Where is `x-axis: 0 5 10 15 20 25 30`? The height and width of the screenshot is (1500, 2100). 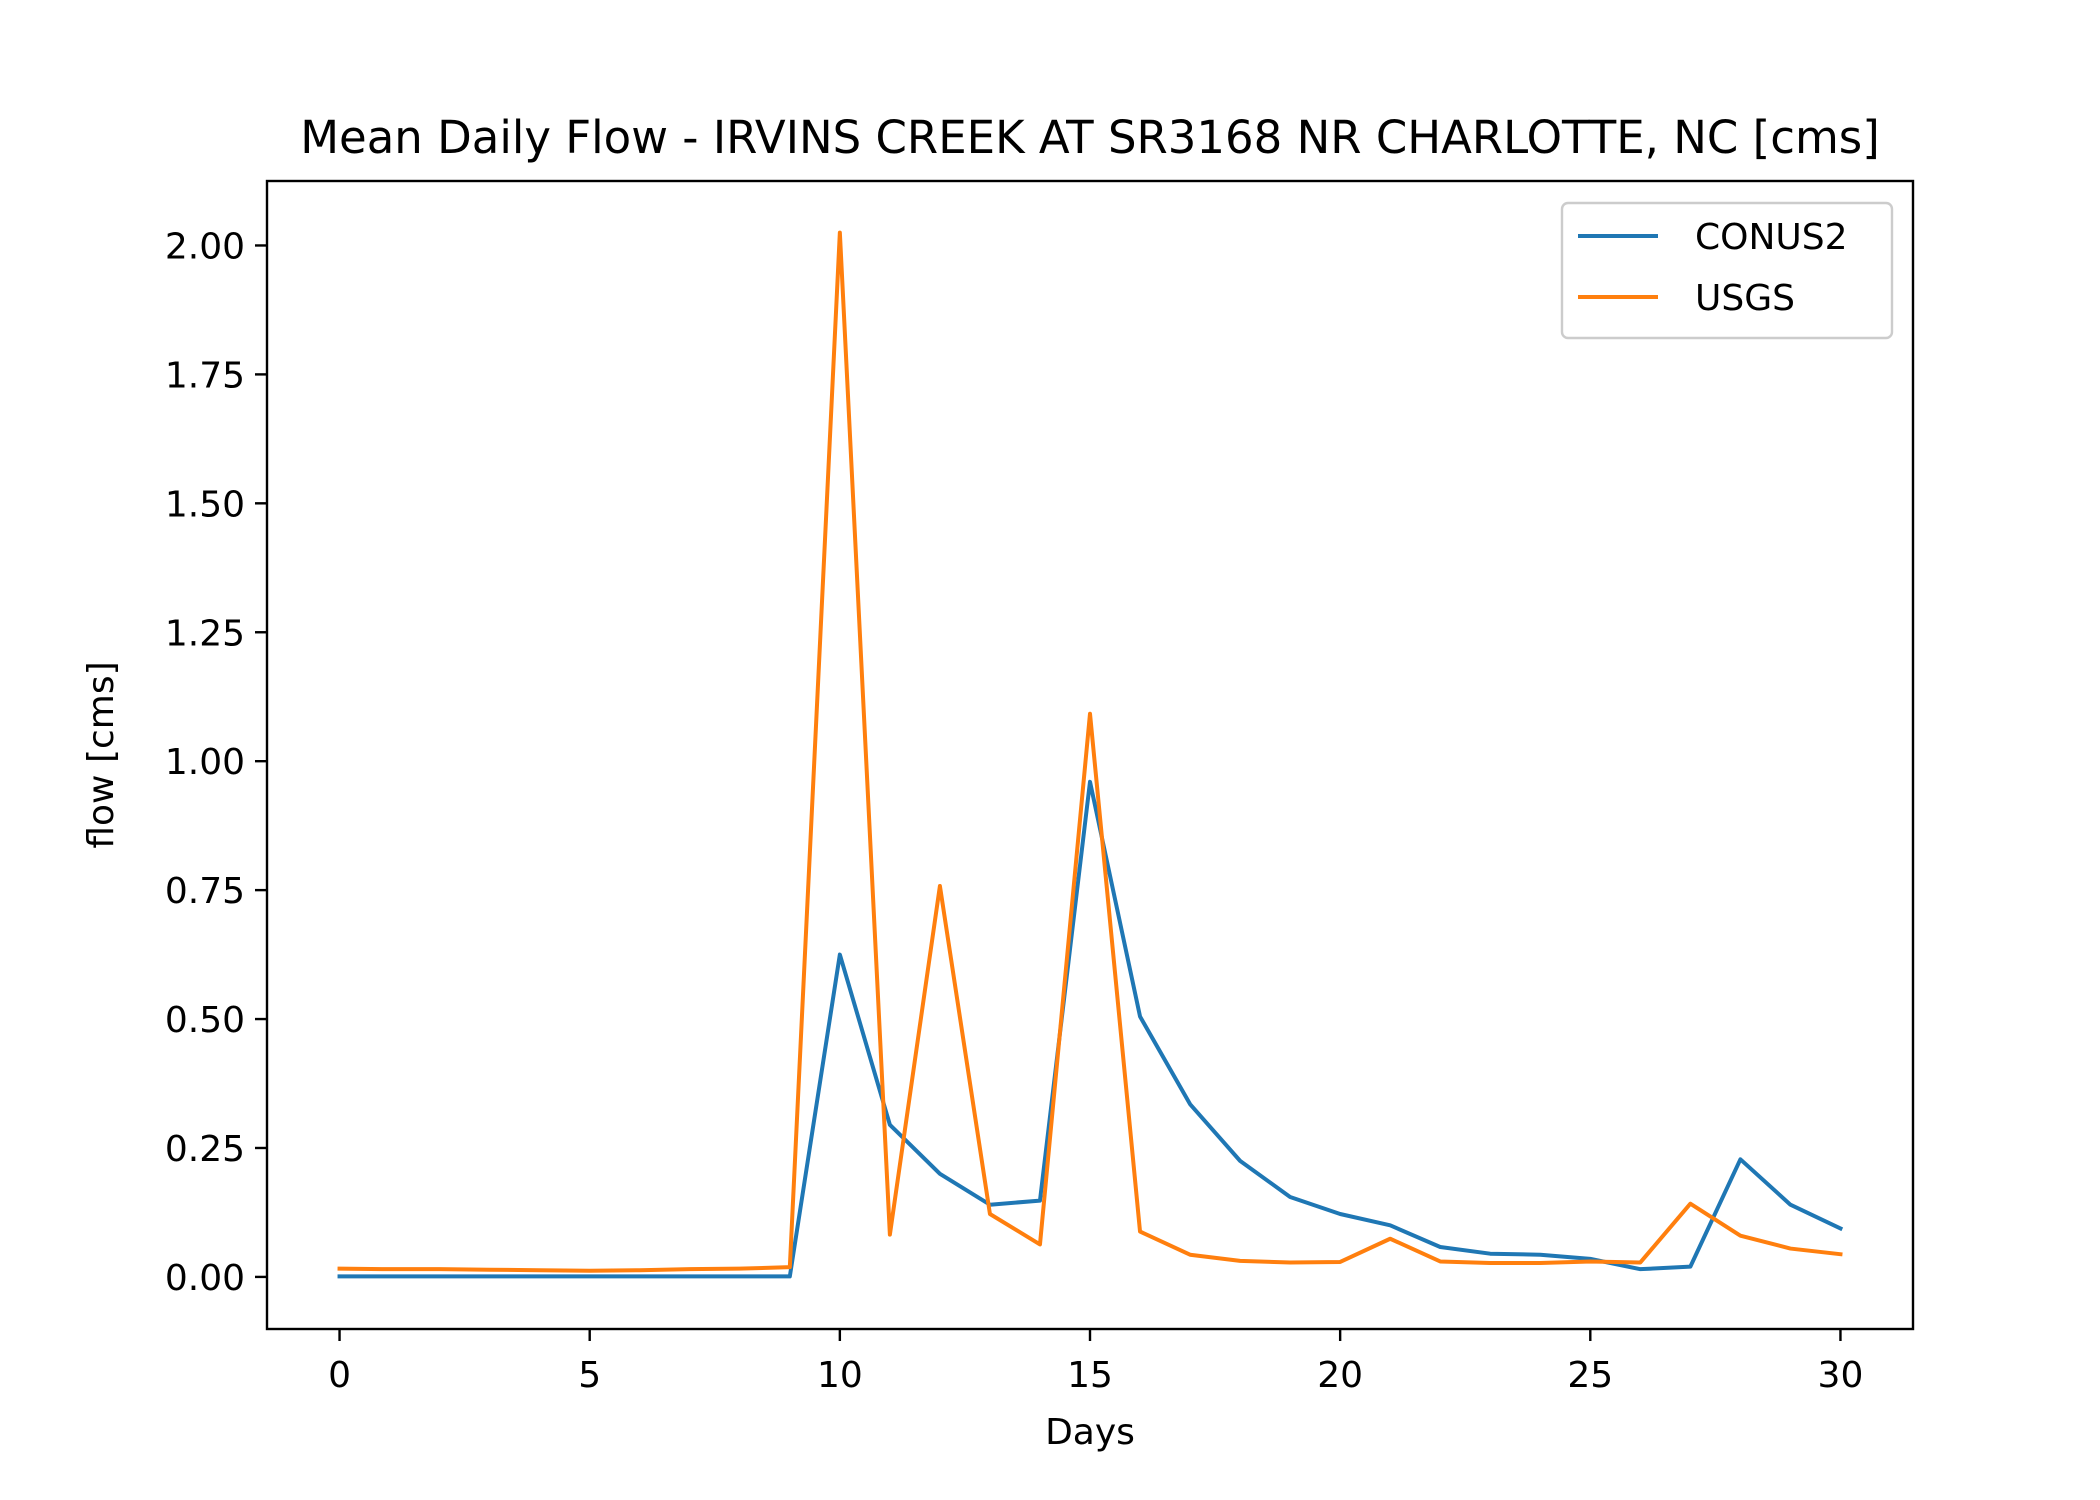 x-axis: 0 5 10 15 20 25 30 is located at coordinates (1095, 1362).